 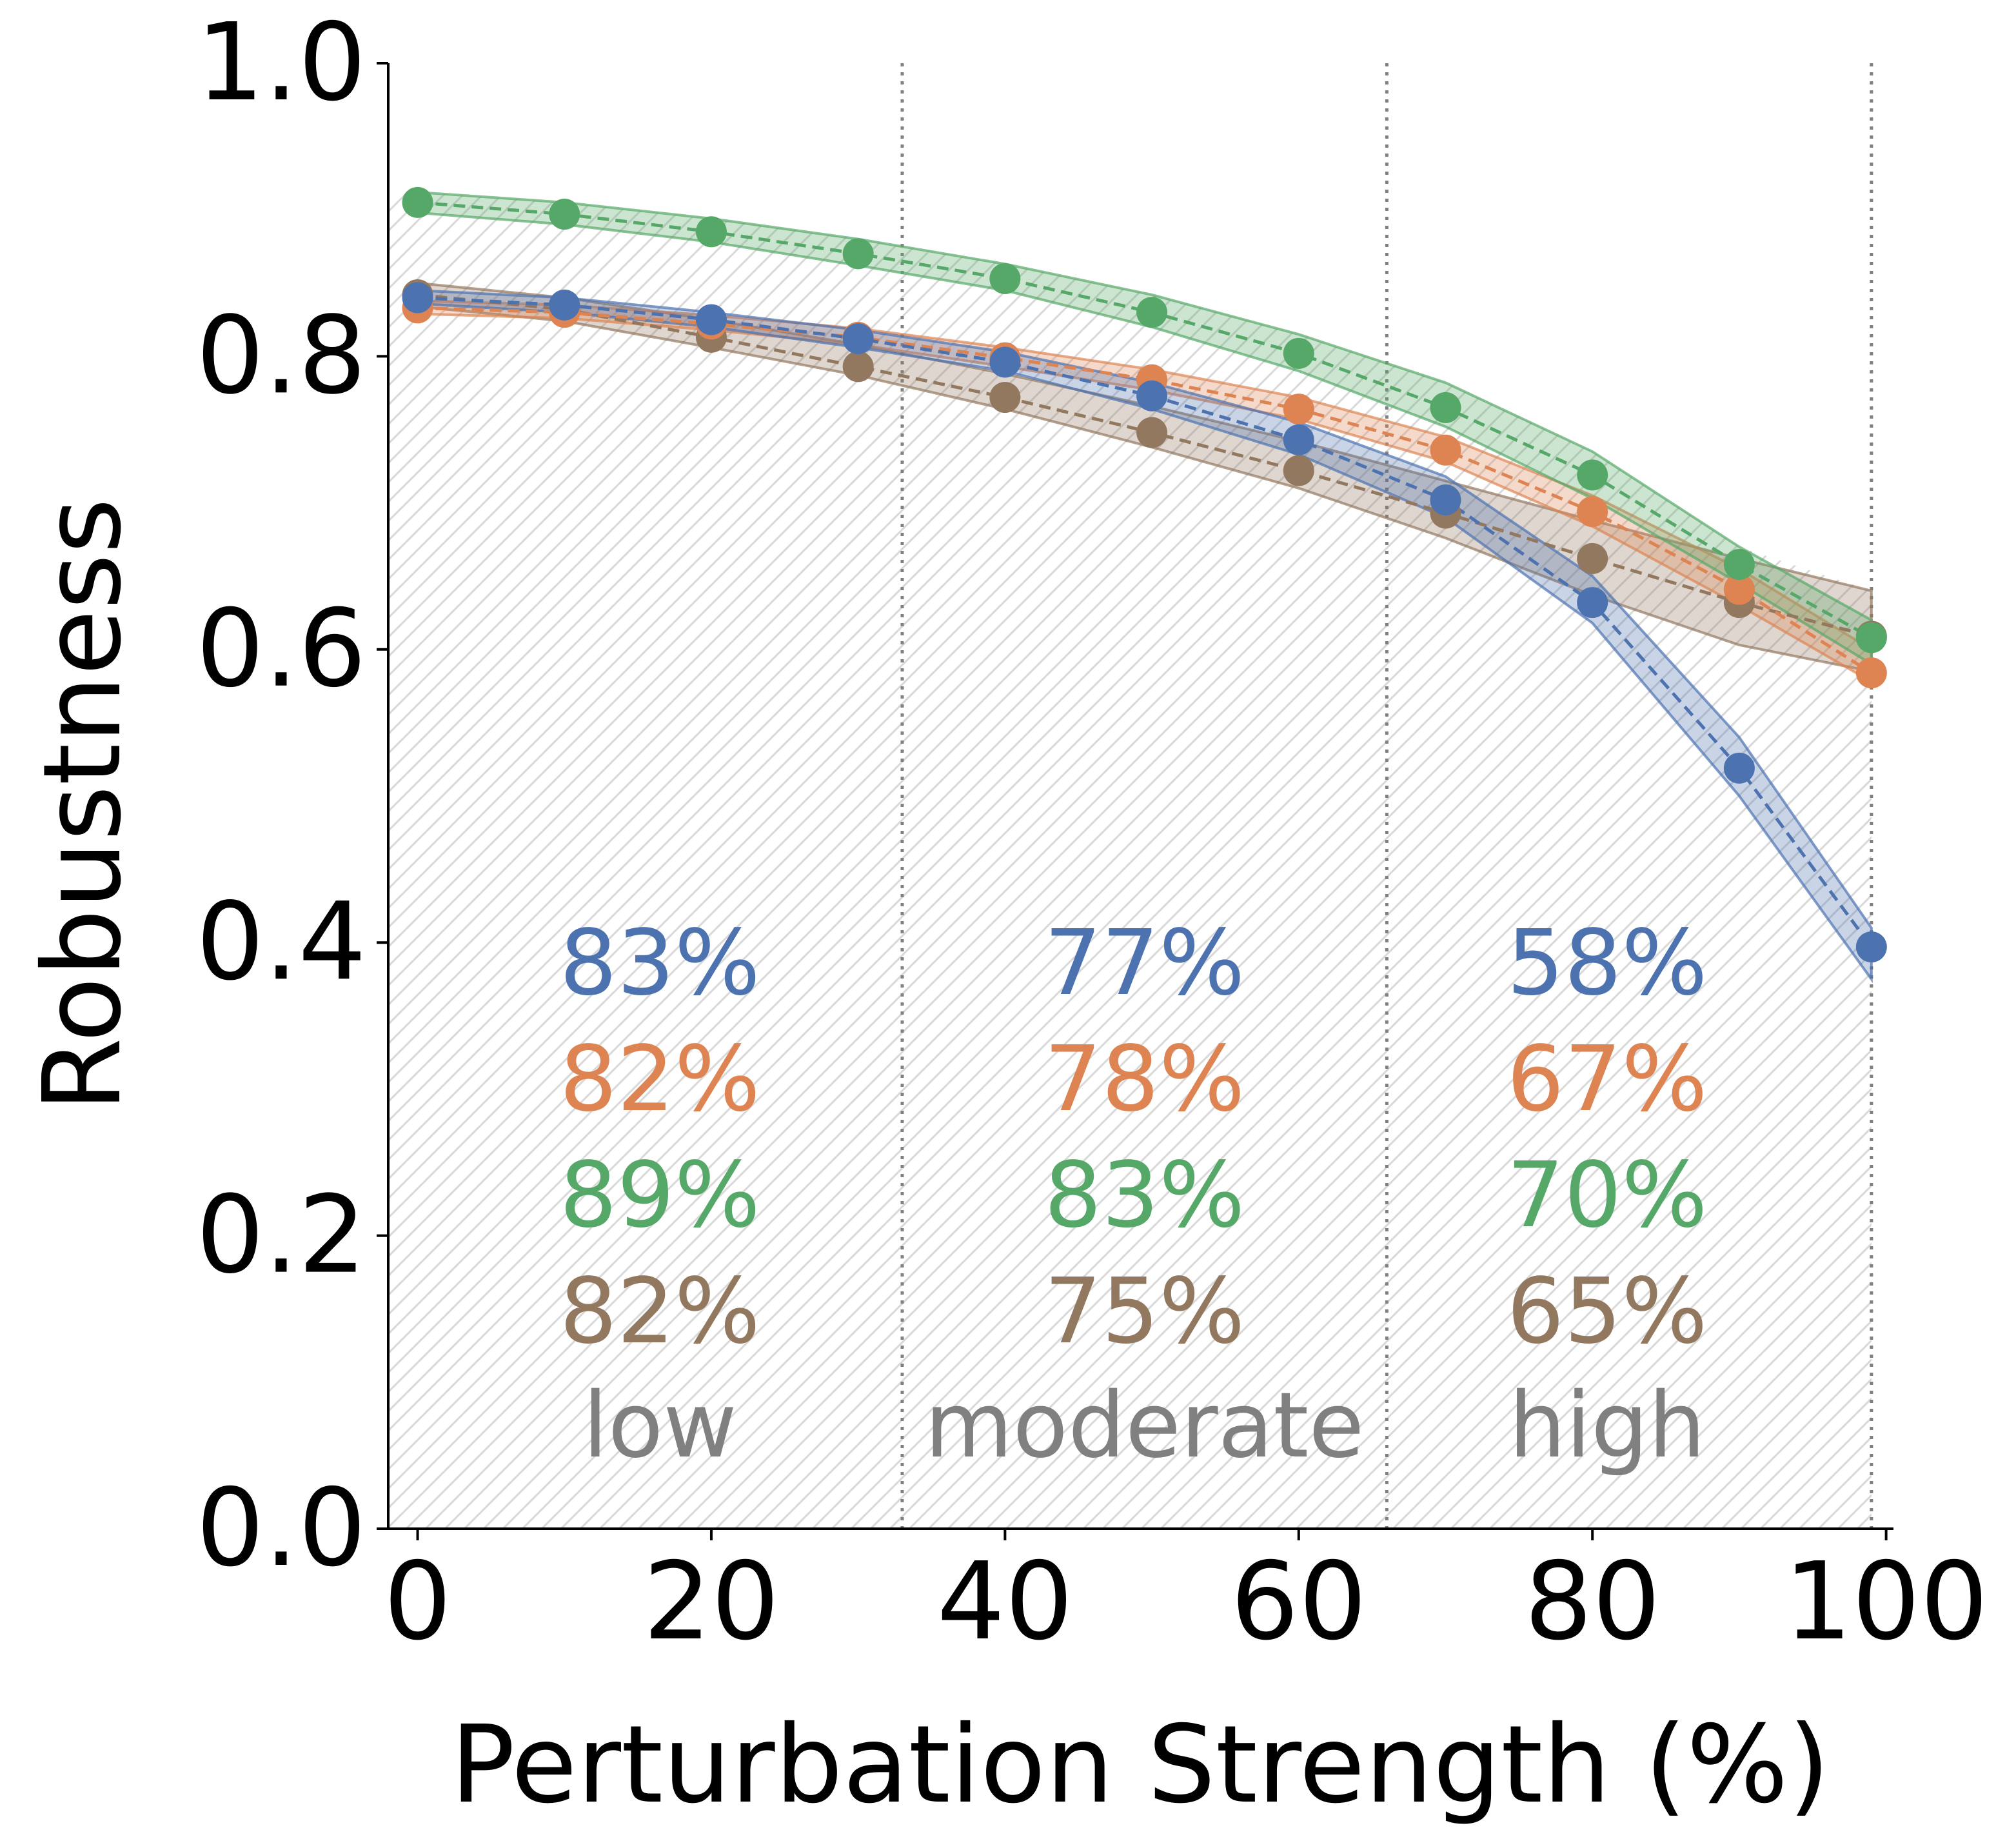 I want to click on y-tick-label-0: 0.0, so click(x=281, y=1528).